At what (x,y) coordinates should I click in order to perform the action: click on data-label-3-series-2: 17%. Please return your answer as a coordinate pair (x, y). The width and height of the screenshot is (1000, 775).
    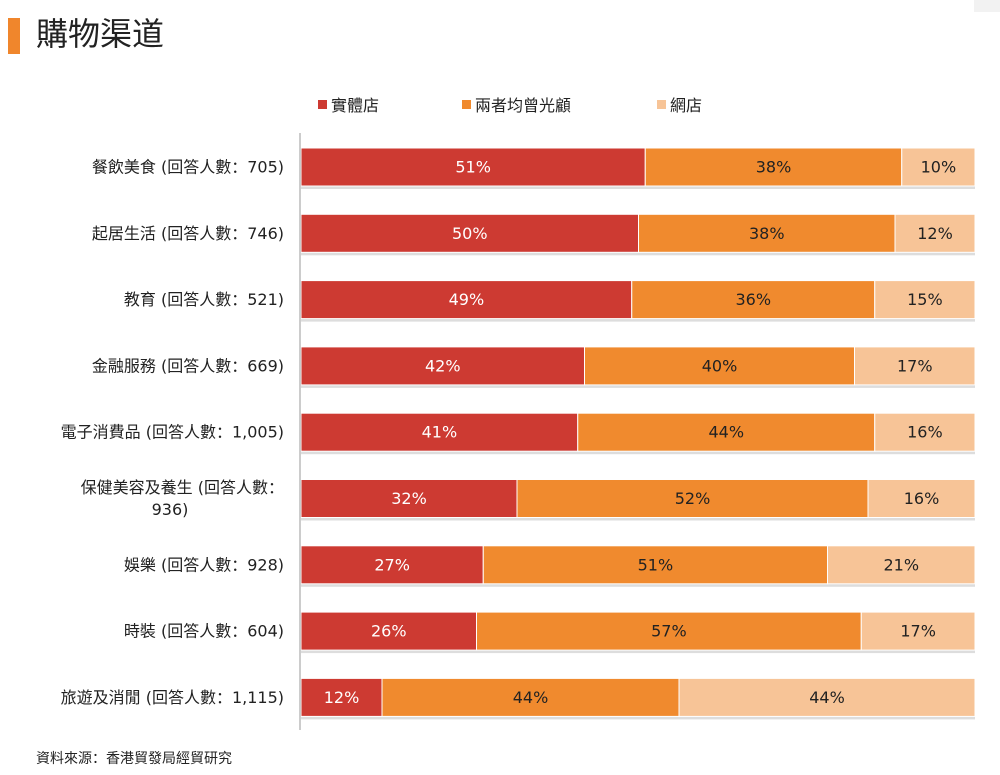
    Looking at the image, I should click on (915, 365).